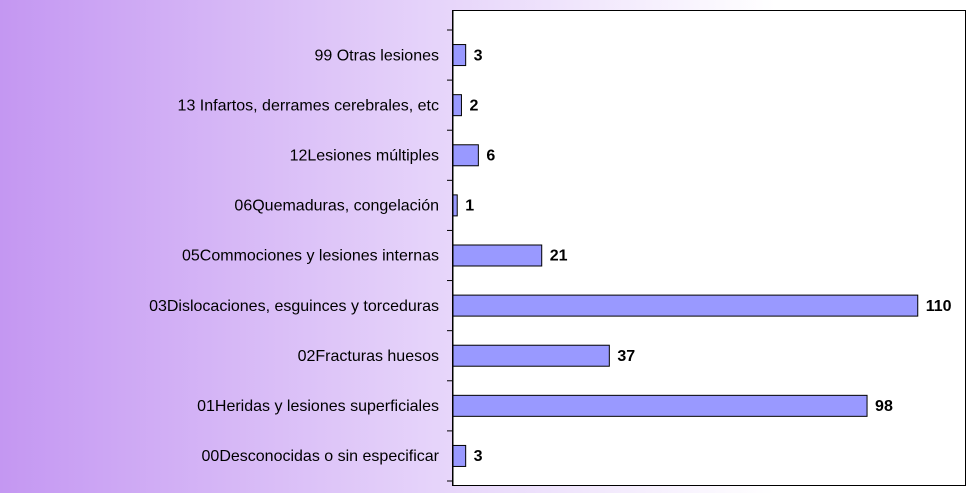  I want to click on category-label: 02Fracturas huesos, so click(368, 356).